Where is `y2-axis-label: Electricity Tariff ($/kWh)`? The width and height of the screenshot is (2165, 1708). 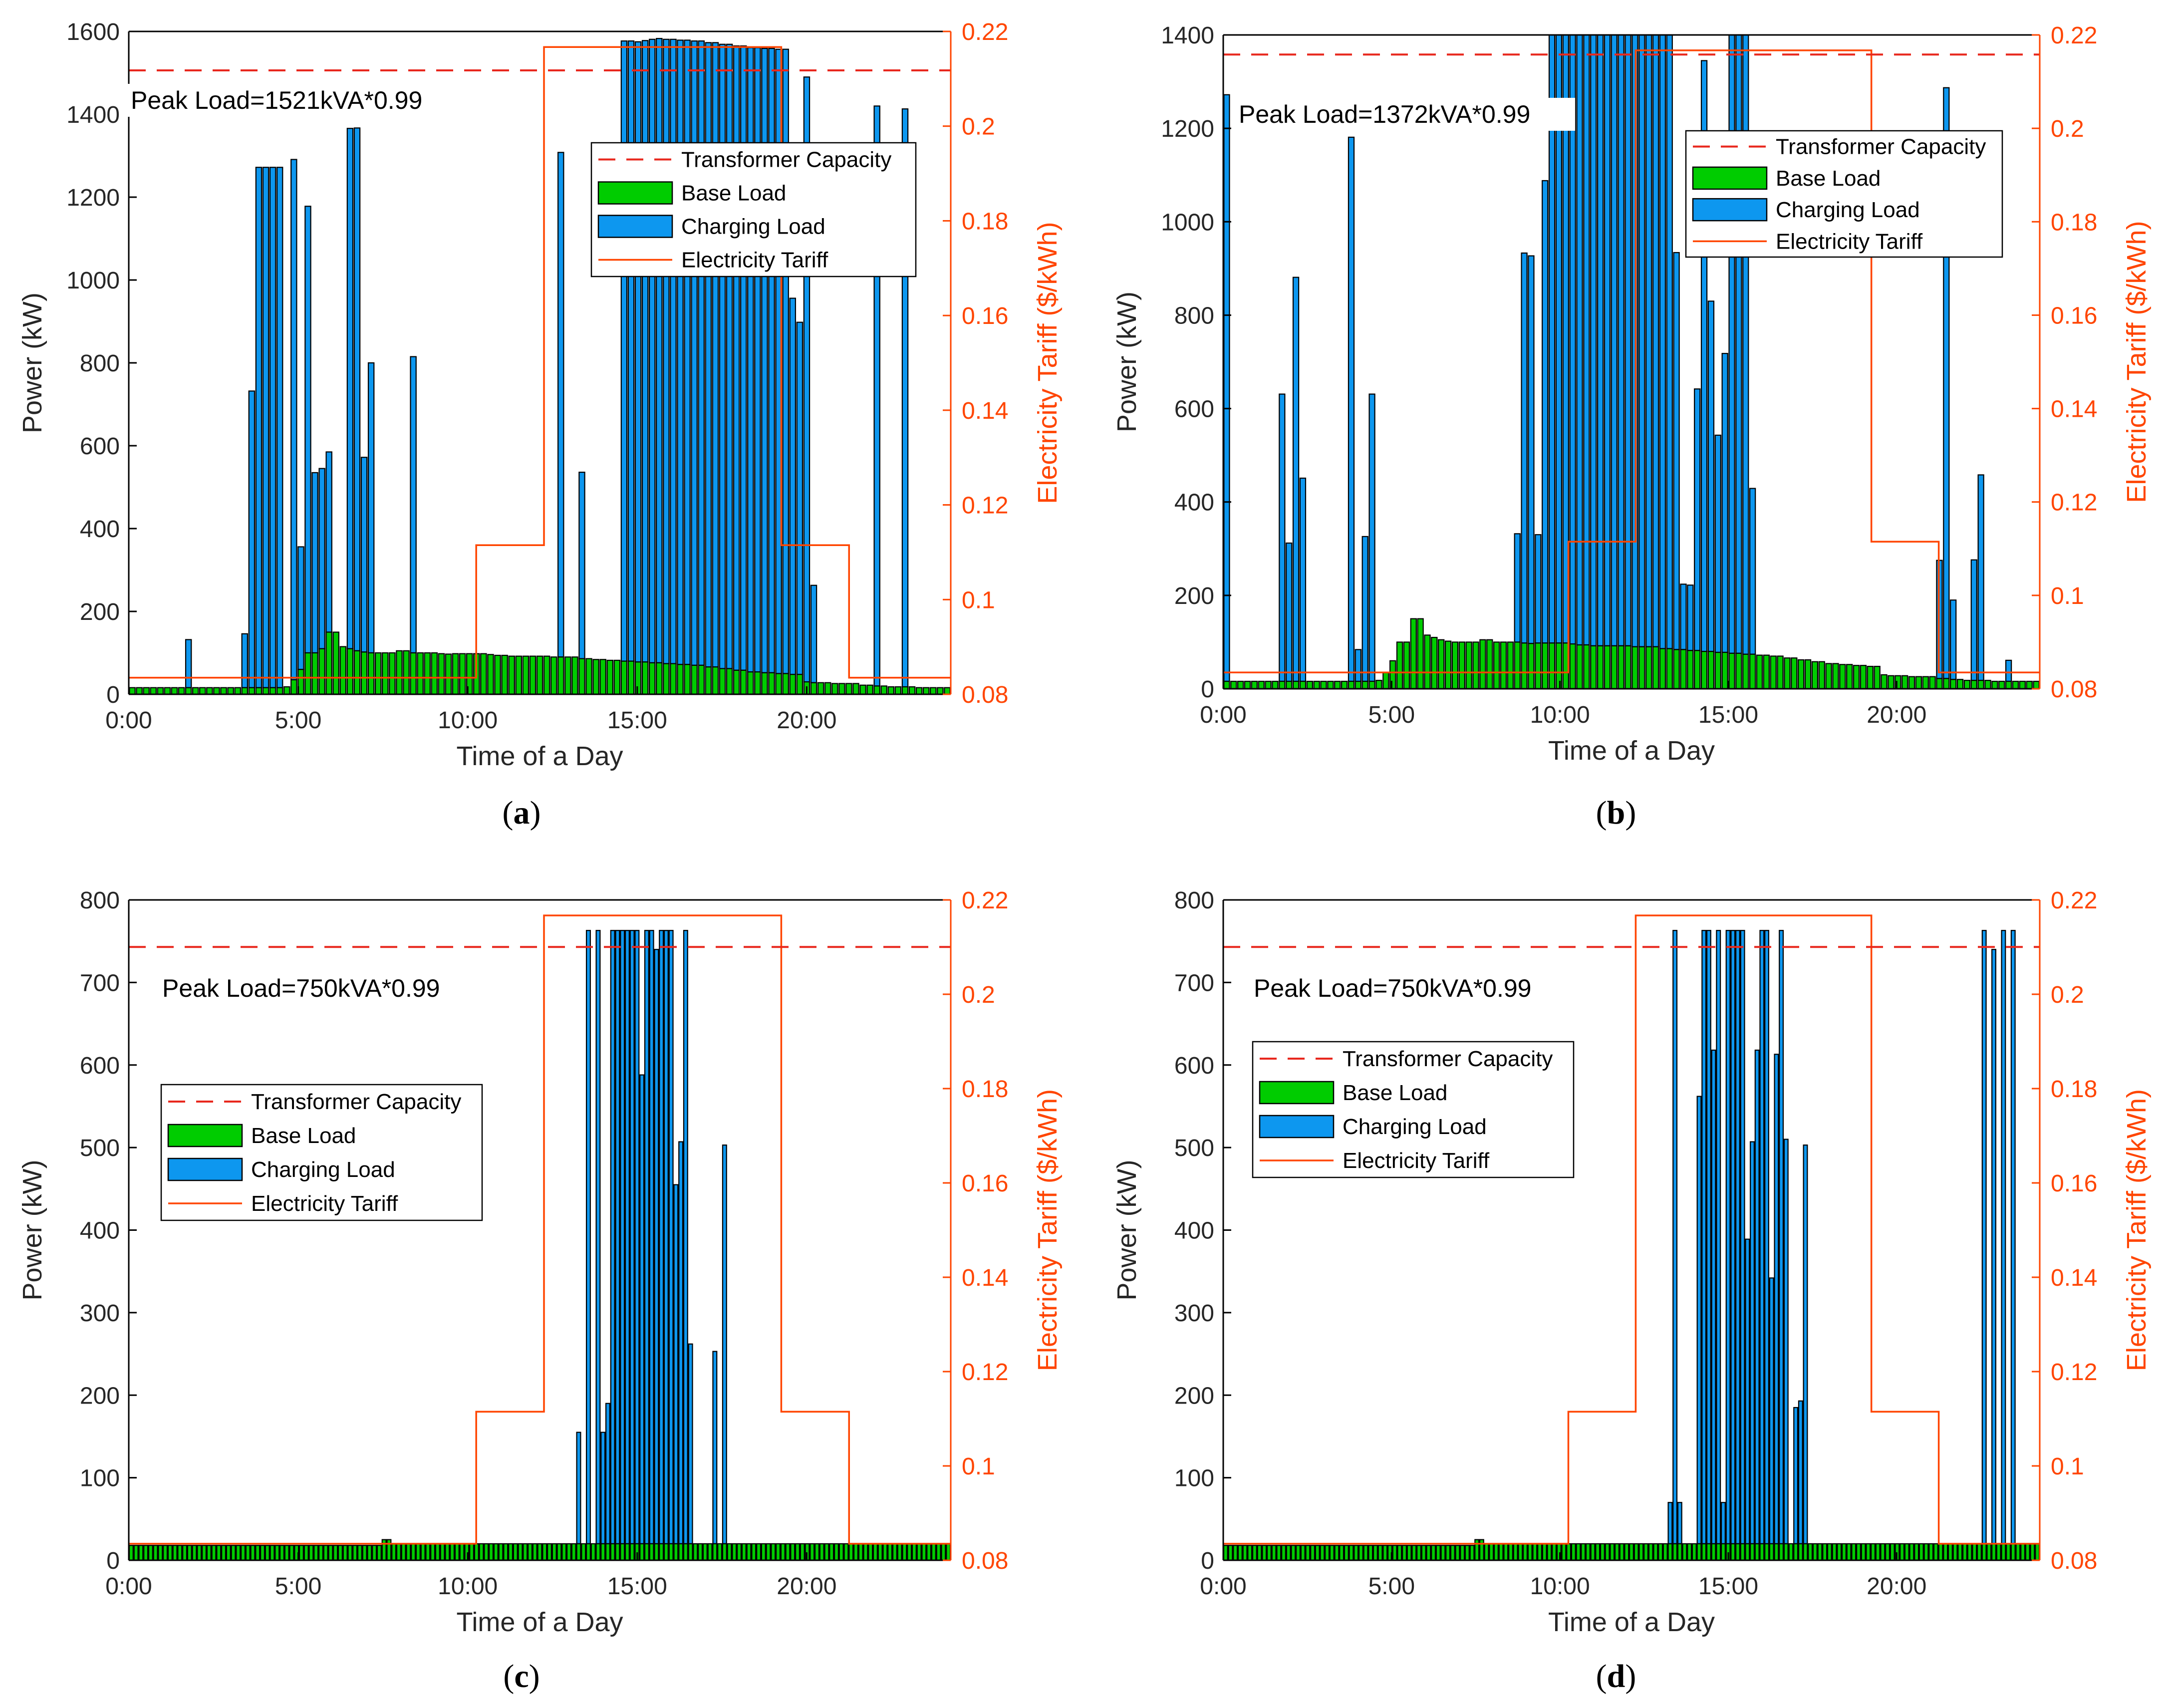
y2-axis-label: Electricity Tariff ($/kWh) is located at coordinates (2137, 1230).